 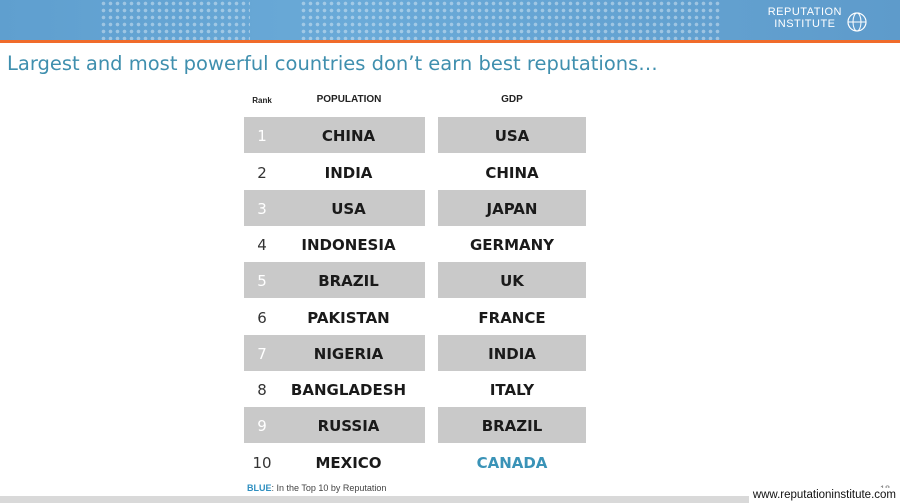 I want to click on population-cell: MEXICO, so click(x=334, y=462).